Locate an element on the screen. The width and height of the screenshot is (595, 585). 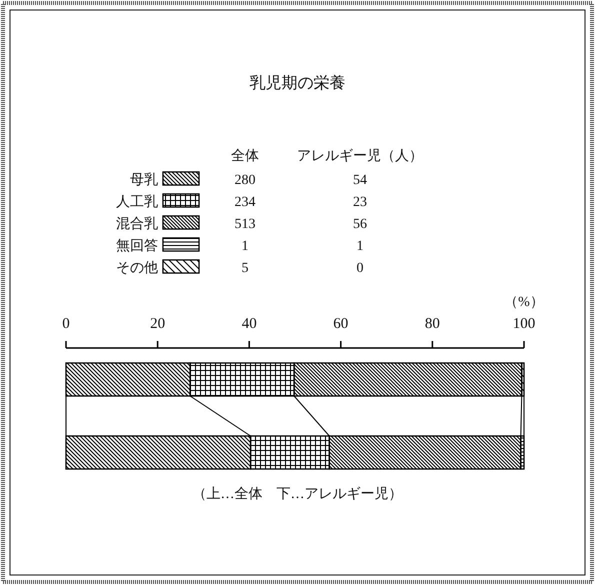
x-tick-label: 60 is located at coordinates (340, 324).